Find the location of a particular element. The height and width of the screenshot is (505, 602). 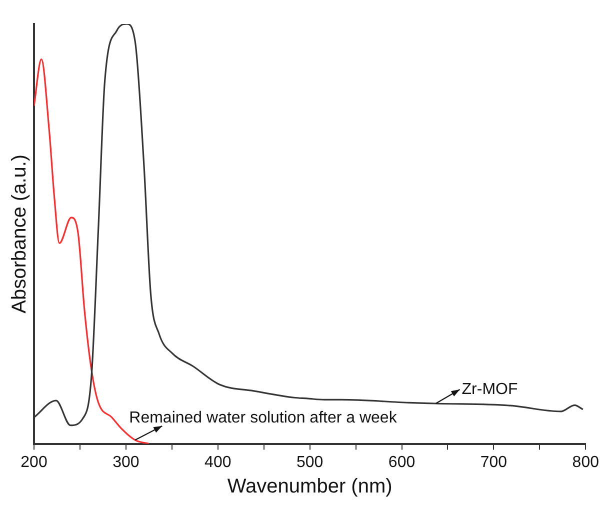

x-tick-label: 400 is located at coordinates (218, 462).